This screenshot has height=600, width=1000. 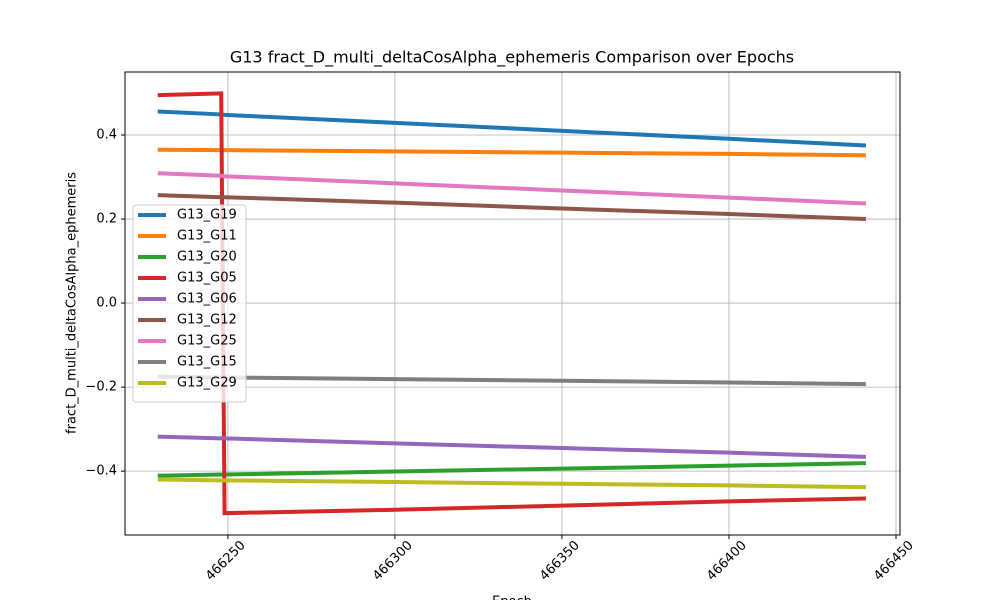 What do you see at coordinates (106, 135) in the screenshot?
I see `y-tick-label: 0.4` at bounding box center [106, 135].